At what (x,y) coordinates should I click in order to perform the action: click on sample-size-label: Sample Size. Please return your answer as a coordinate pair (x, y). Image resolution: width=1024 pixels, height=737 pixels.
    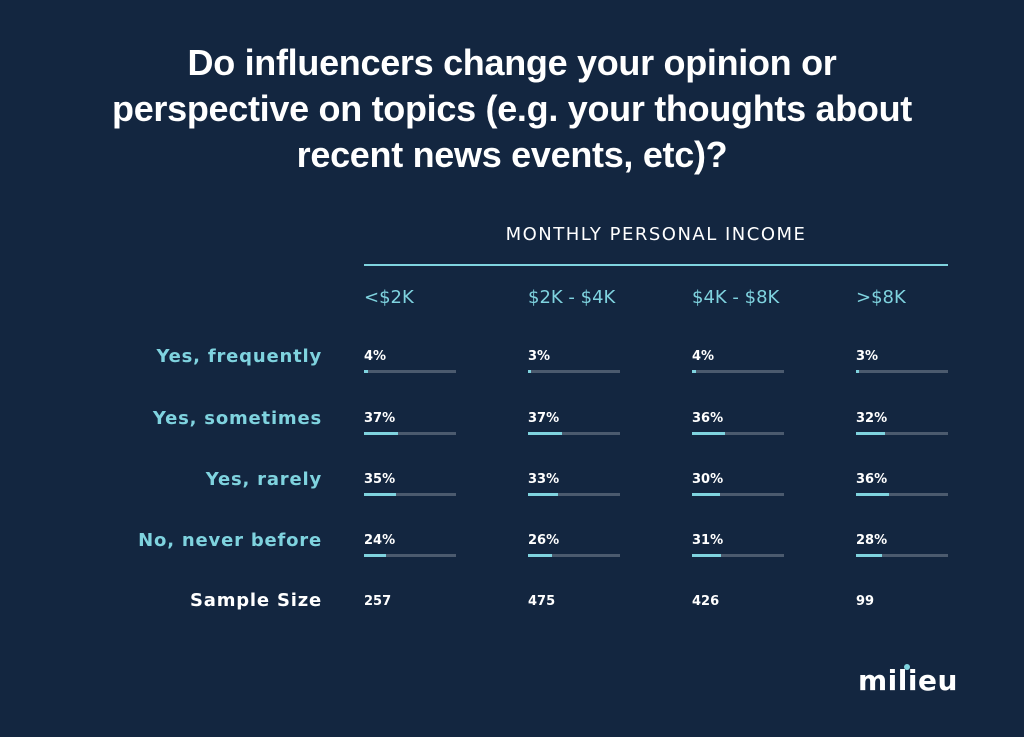
    Looking at the image, I should click on (255, 600).